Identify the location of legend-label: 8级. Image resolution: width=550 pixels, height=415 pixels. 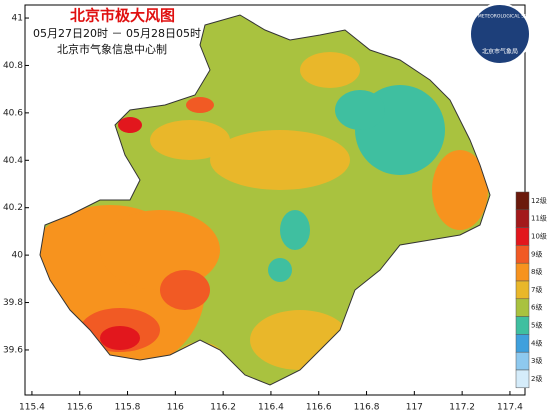
(536, 271).